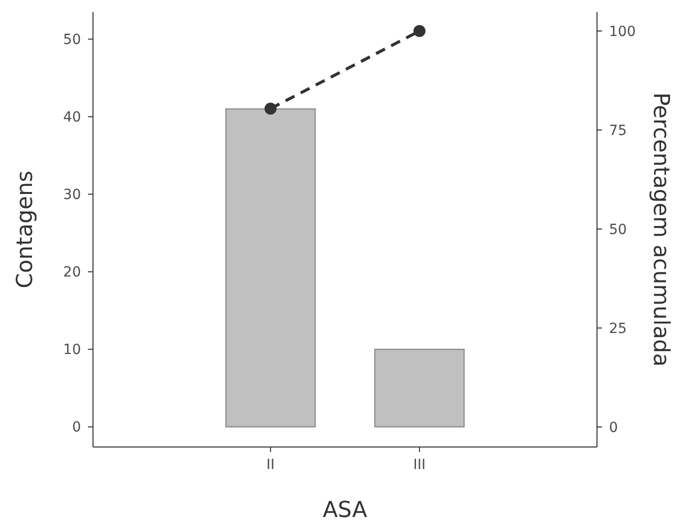 This screenshot has width=678, height=521. I want to click on y-tick-label: 50, so click(72, 40).